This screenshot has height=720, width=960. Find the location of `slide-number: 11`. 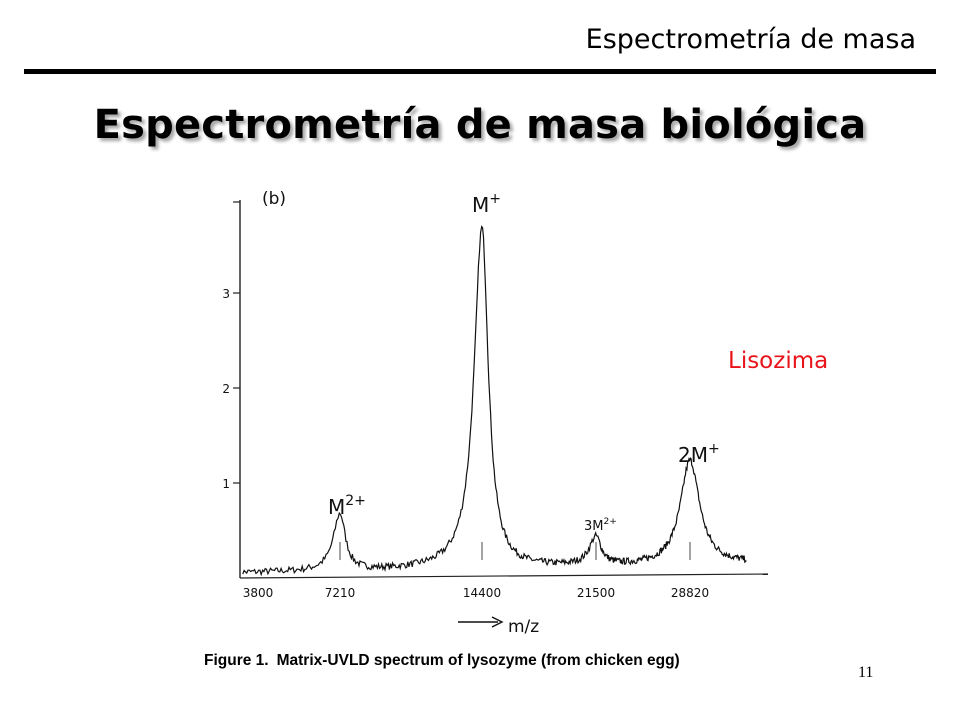

slide-number: 11 is located at coordinates (866, 672).